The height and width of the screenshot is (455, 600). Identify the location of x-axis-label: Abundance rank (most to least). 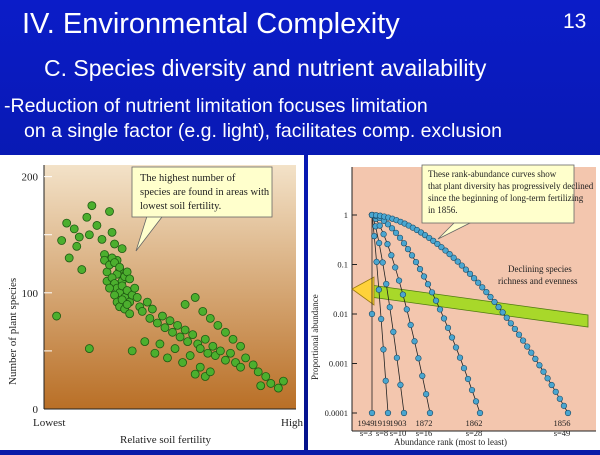
(450, 442).